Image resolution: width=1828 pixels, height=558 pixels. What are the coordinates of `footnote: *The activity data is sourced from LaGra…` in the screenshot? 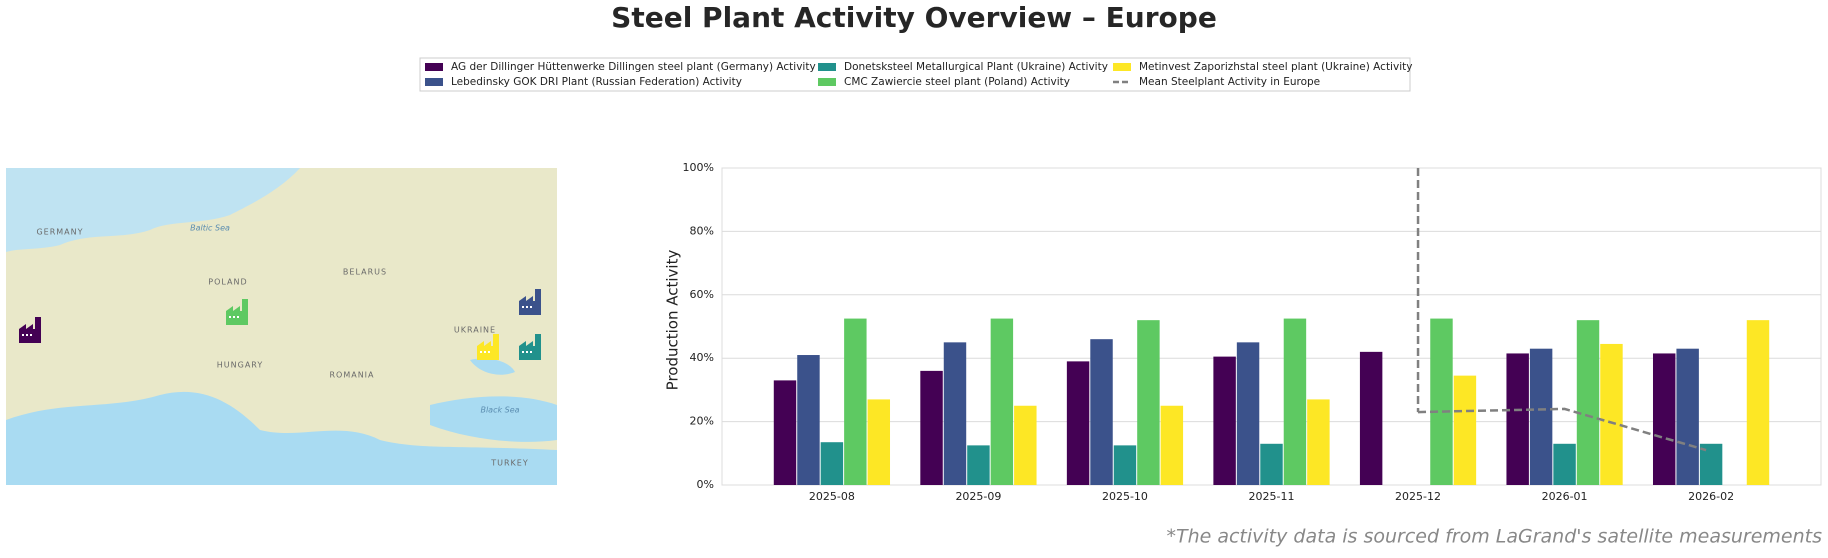 It's located at (1494, 537).